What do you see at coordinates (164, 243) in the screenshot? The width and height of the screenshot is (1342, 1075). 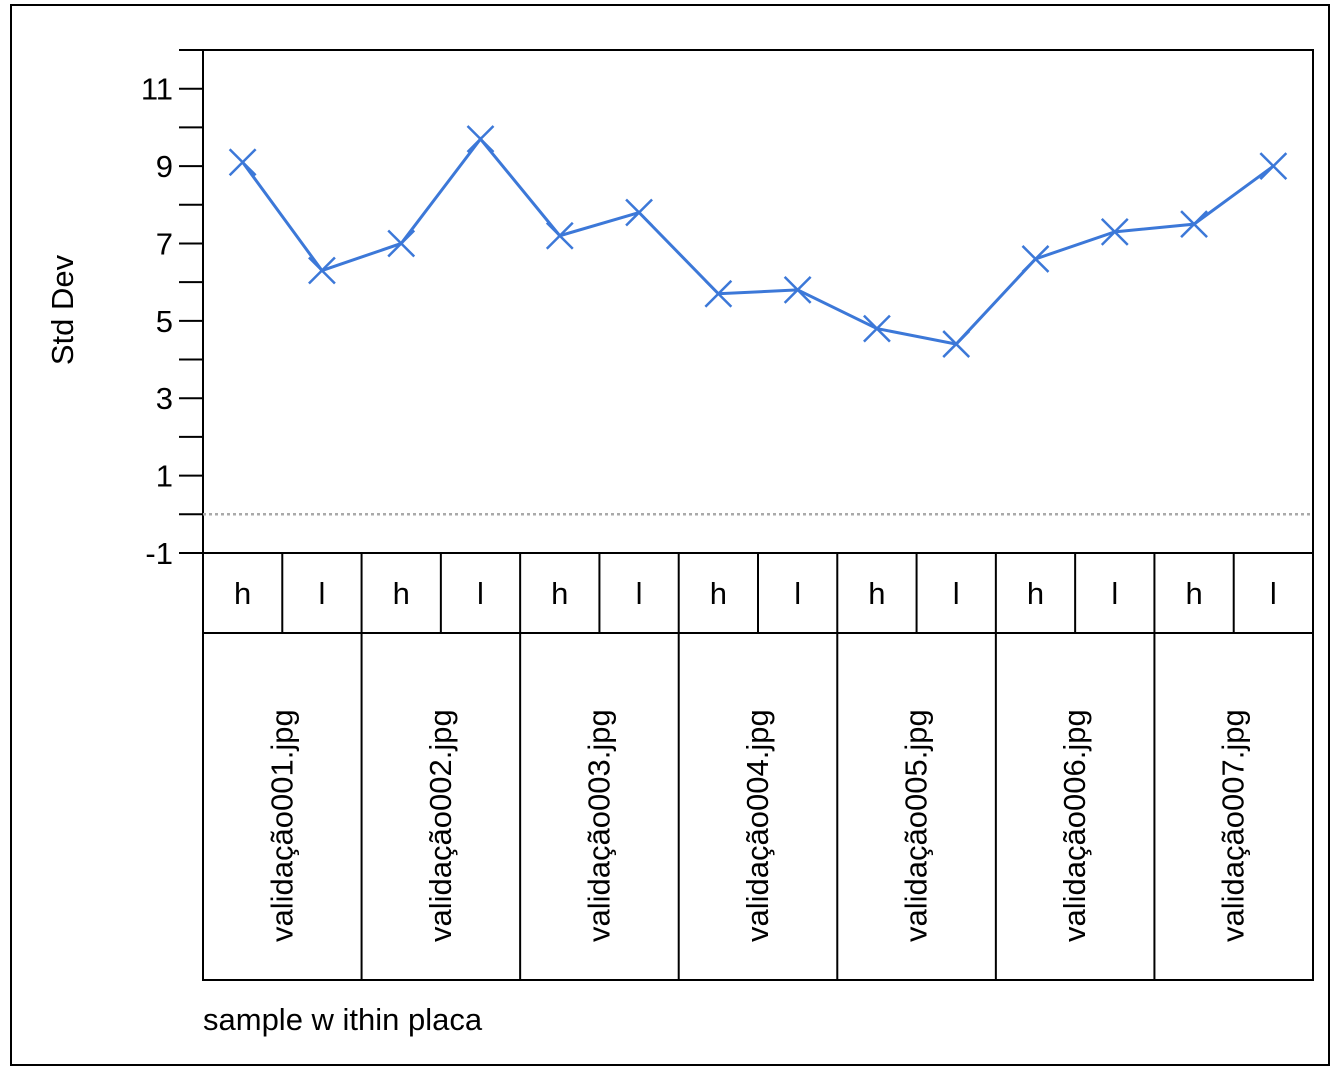 I see `y-tick-label: 7` at bounding box center [164, 243].